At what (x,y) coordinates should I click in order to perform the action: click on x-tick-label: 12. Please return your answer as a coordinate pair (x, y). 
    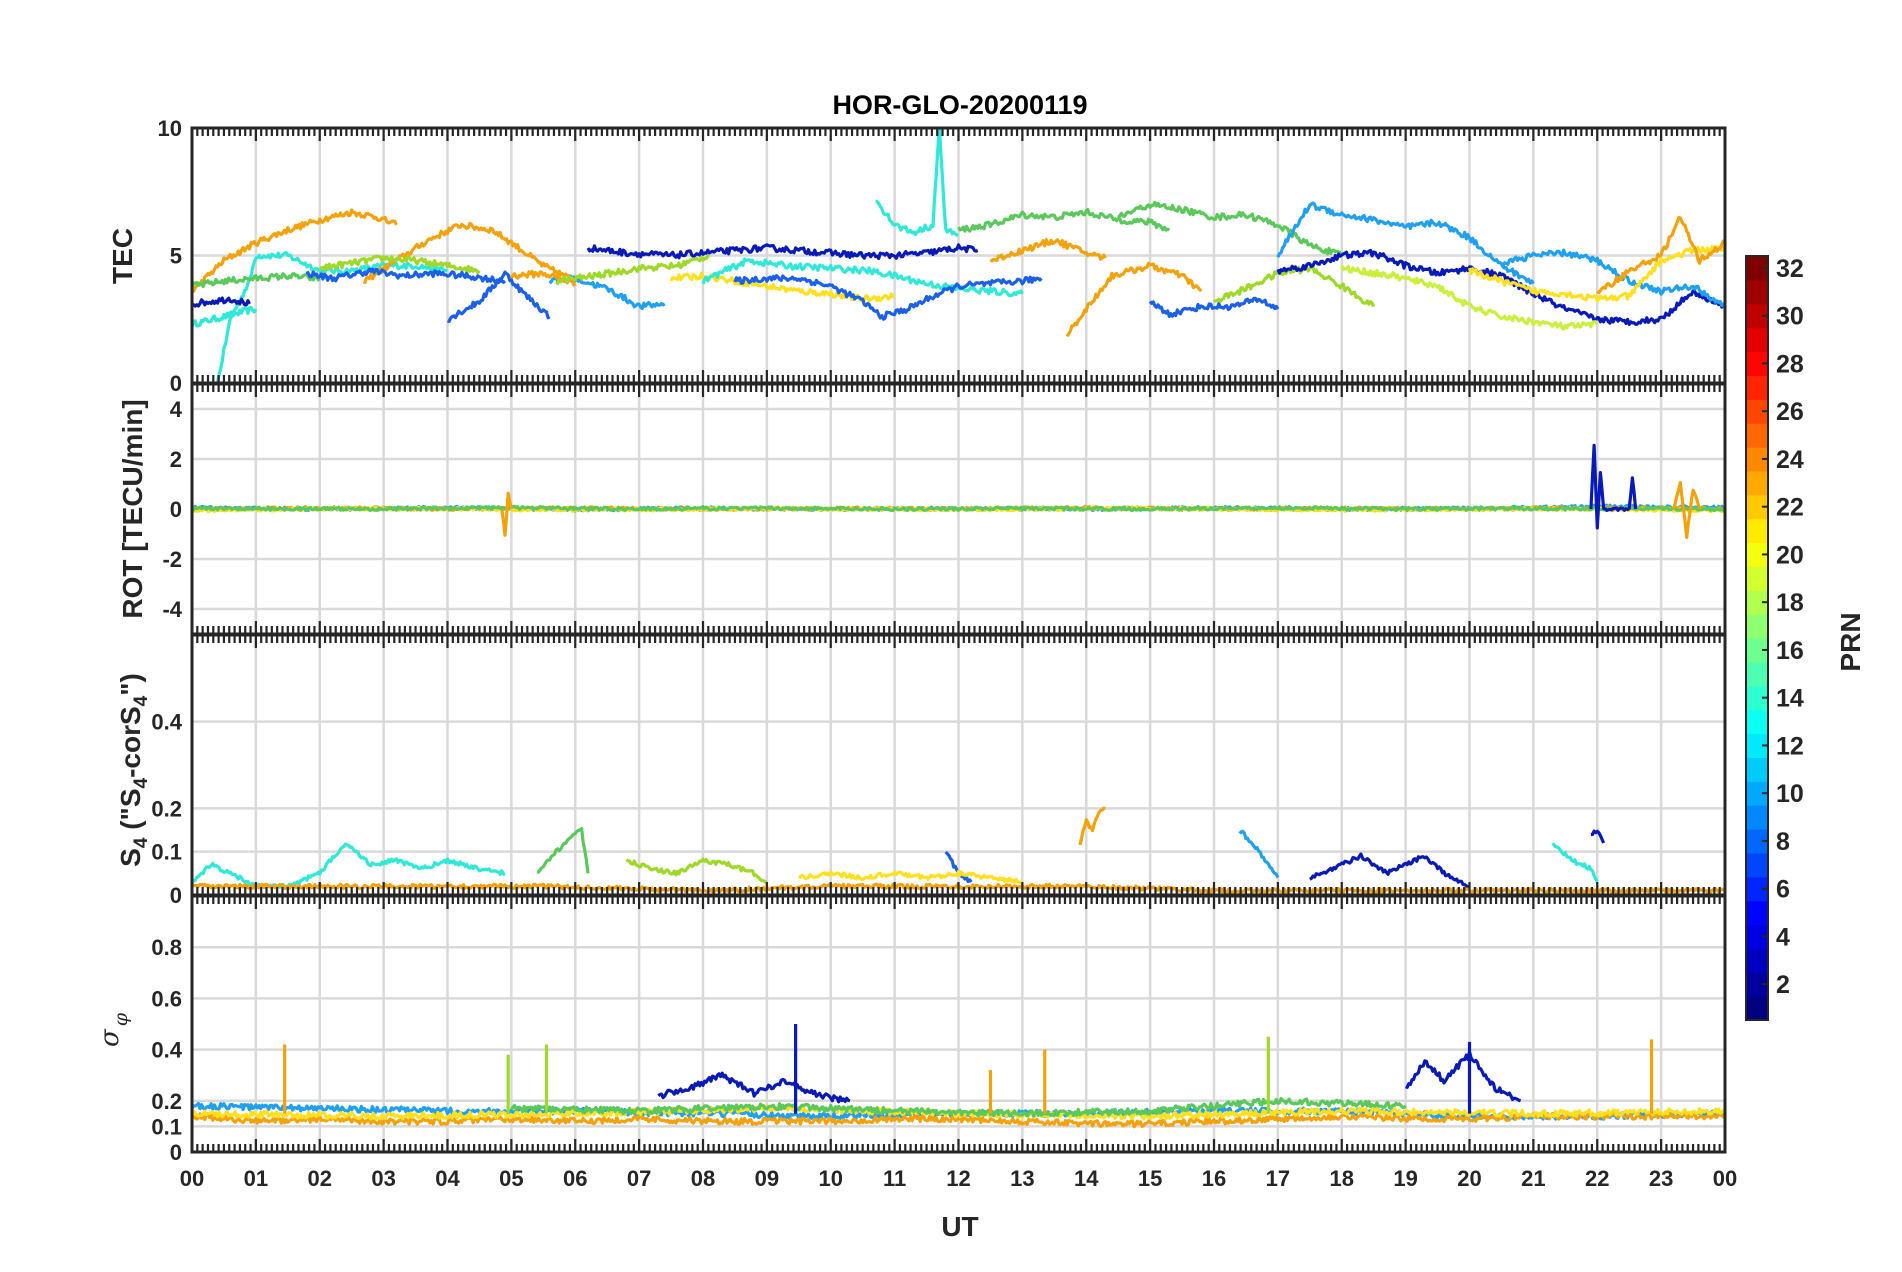
    Looking at the image, I should click on (958, 1178).